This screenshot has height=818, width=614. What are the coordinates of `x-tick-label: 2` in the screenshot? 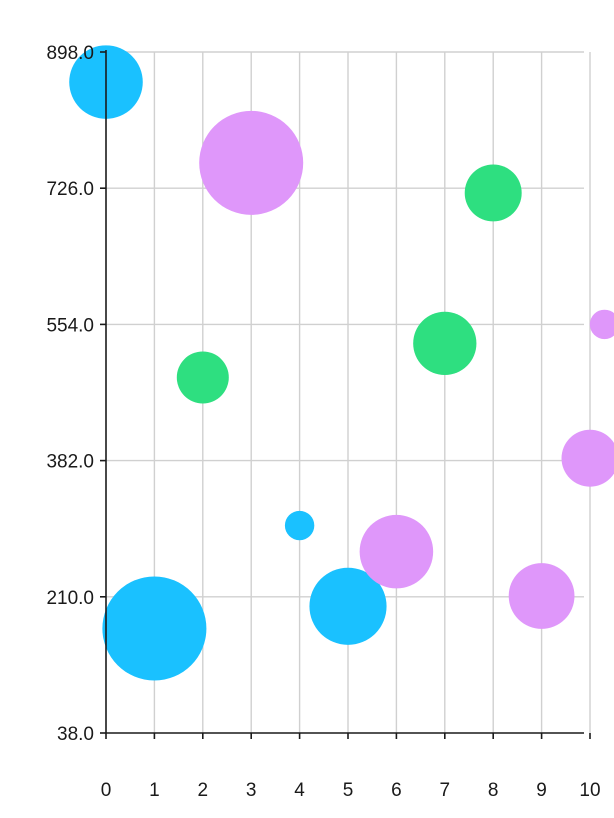 It's located at (203, 790).